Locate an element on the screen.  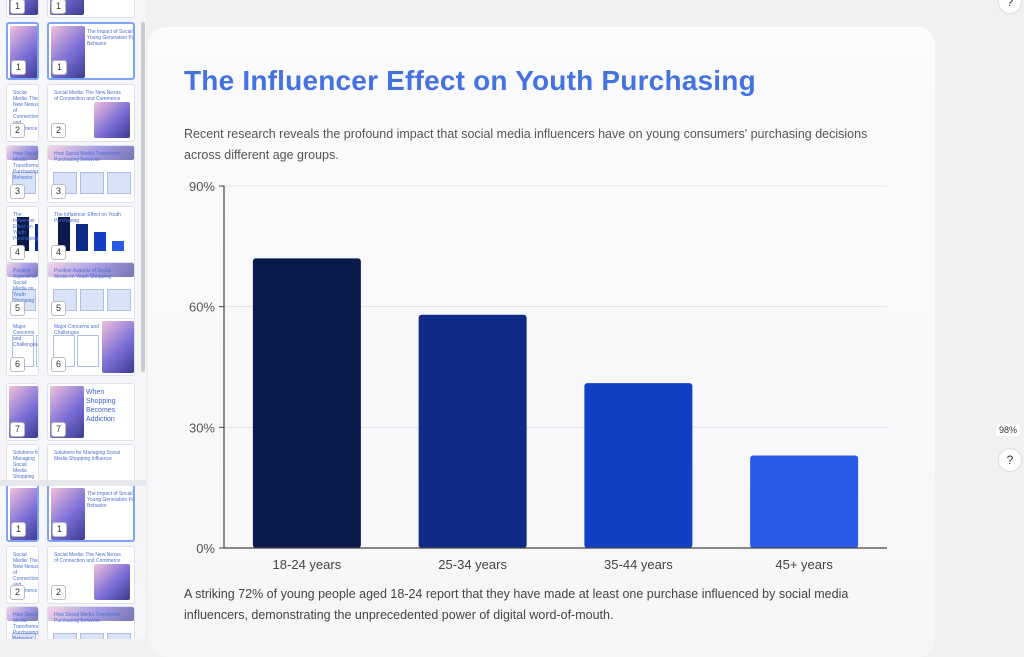
y-tick-label: 30% is located at coordinates (202, 427).